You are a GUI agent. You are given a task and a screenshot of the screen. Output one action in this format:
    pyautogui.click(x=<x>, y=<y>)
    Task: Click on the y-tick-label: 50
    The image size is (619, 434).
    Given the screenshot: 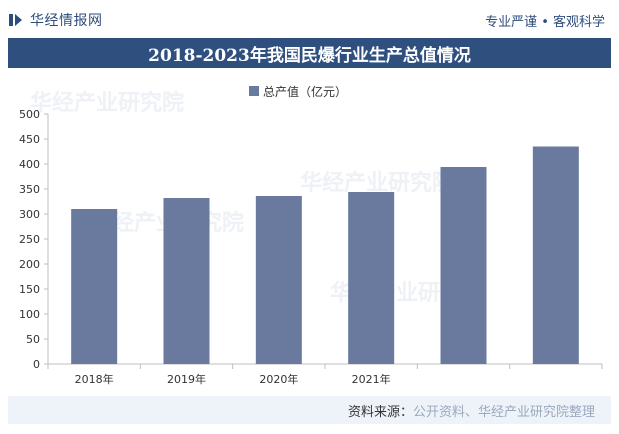 What is the action you would take?
    pyautogui.click(x=33, y=339)
    